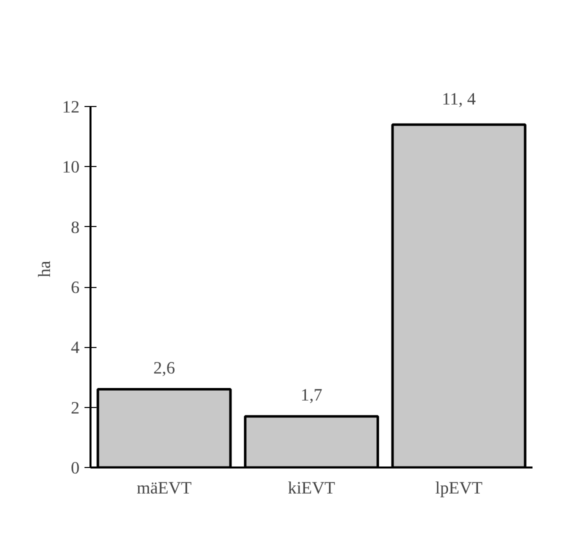 Image resolution: width=582 pixels, height=537 pixels. What do you see at coordinates (164, 488) in the screenshot?
I see `x-tick-label: mäEVT` at bounding box center [164, 488].